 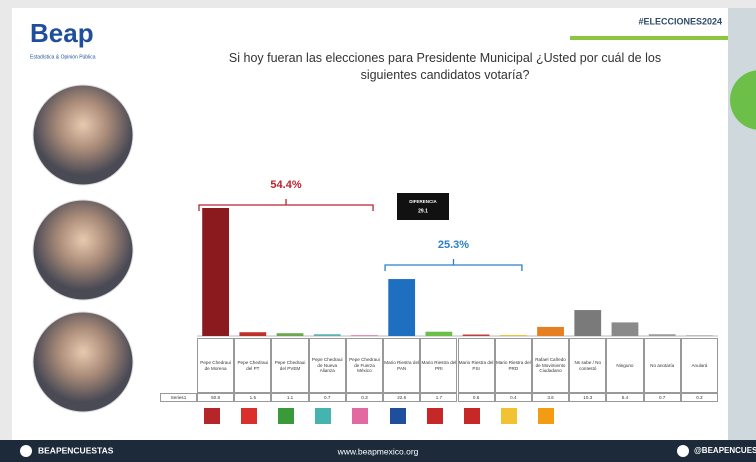 What do you see at coordinates (513, 365) in the screenshot?
I see `x-tick-label: Mario Riestra del PRD` at bounding box center [513, 365].